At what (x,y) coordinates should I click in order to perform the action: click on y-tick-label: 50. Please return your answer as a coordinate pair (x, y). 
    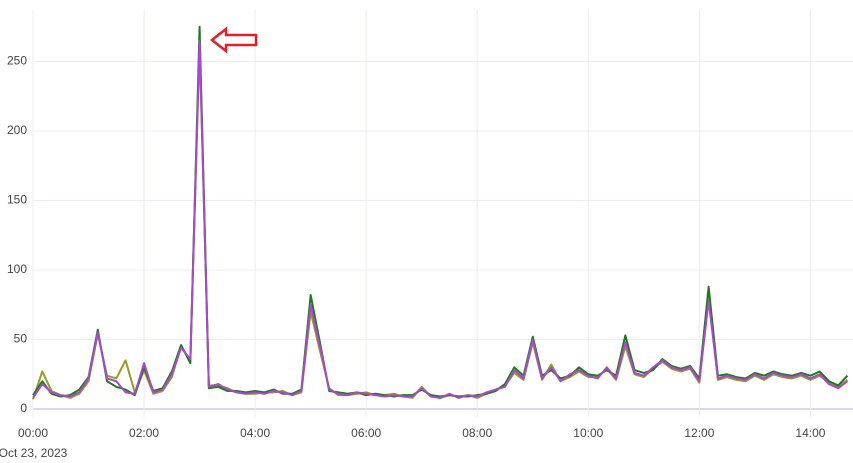
    Looking at the image, I should click on (21, 339).